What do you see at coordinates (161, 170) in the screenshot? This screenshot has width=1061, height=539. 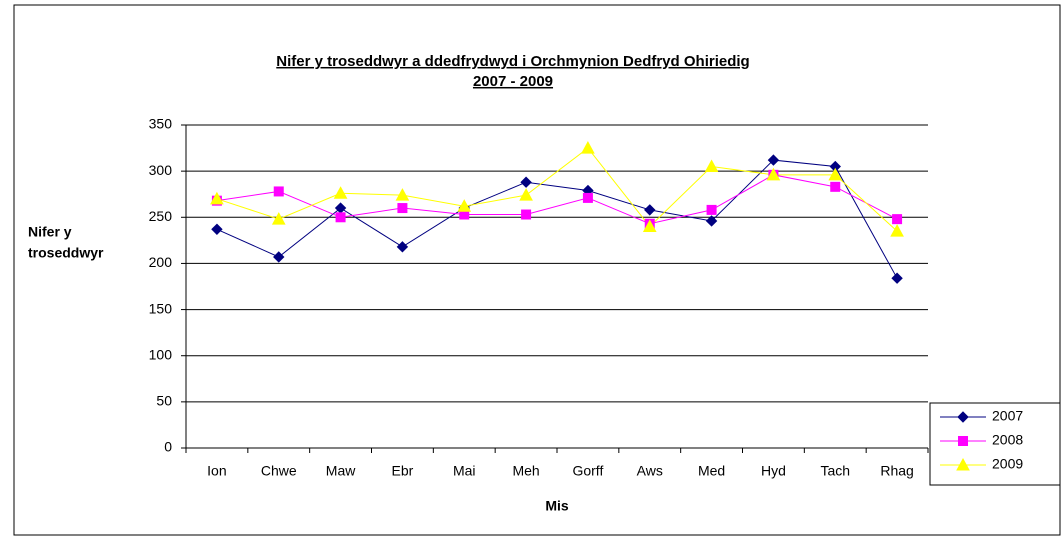 I see `y-tick-label: 300` at bounding box center [161, 170].